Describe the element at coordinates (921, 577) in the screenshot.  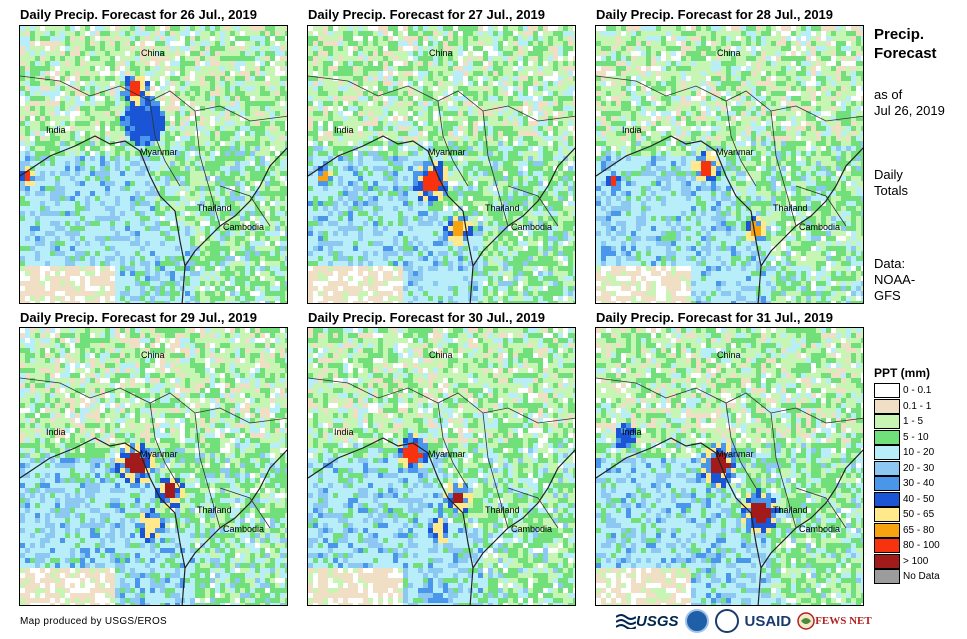
I see `legend-label: No Data` at that location.